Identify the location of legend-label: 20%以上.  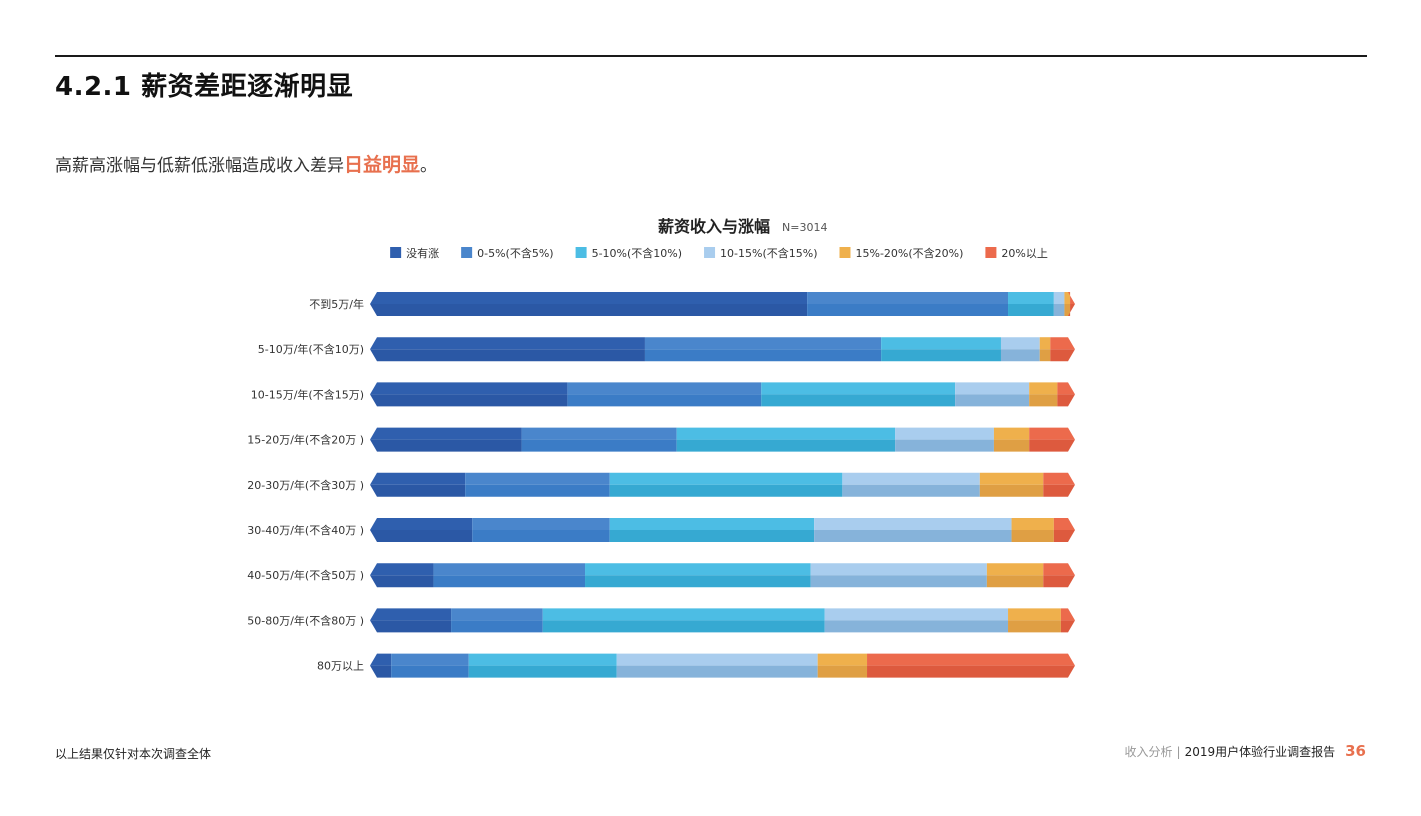
(1024, 253).